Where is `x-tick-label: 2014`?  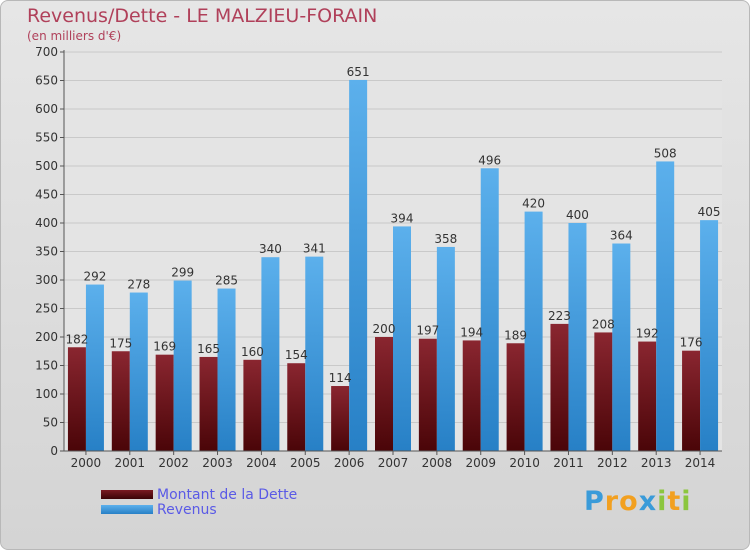 x-tick-label: 2014 is located at coordinates (700, 463).